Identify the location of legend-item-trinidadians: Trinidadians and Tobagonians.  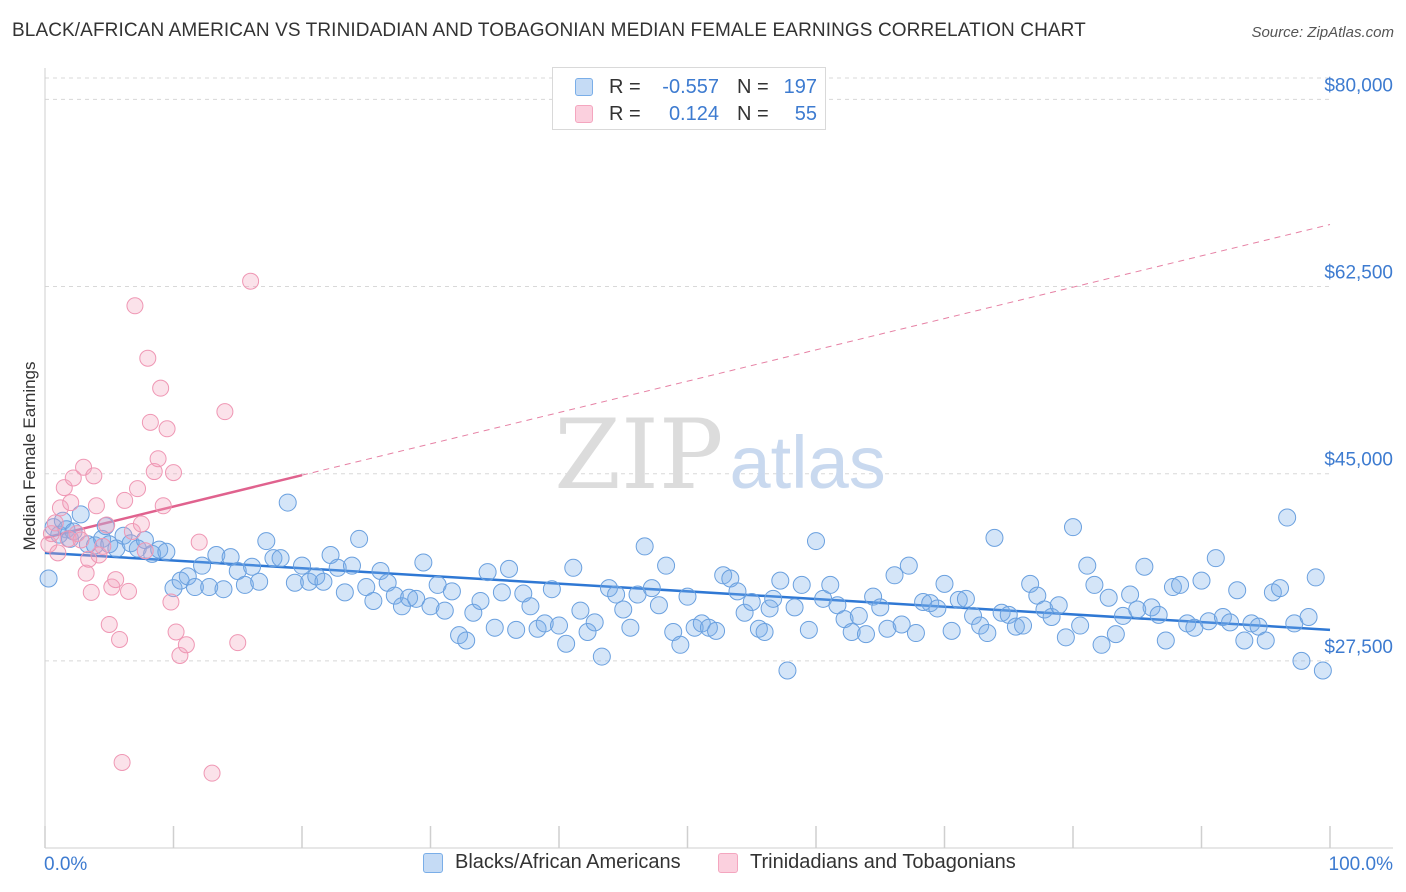
(867, 862).